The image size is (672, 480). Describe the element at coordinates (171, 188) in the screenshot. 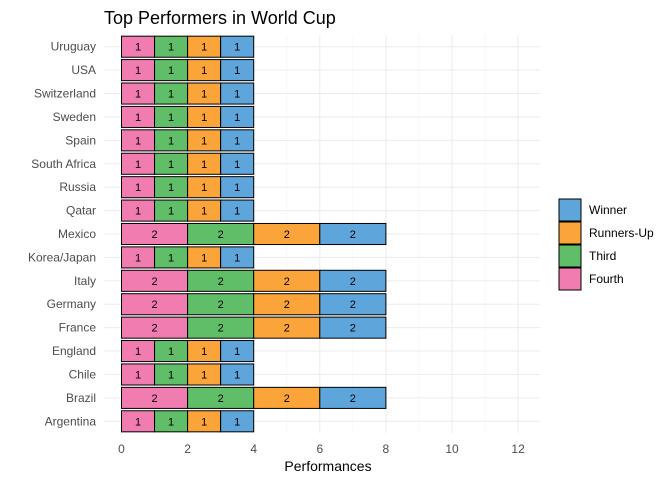

I see `bar-label-russia-third: 1` at that location.